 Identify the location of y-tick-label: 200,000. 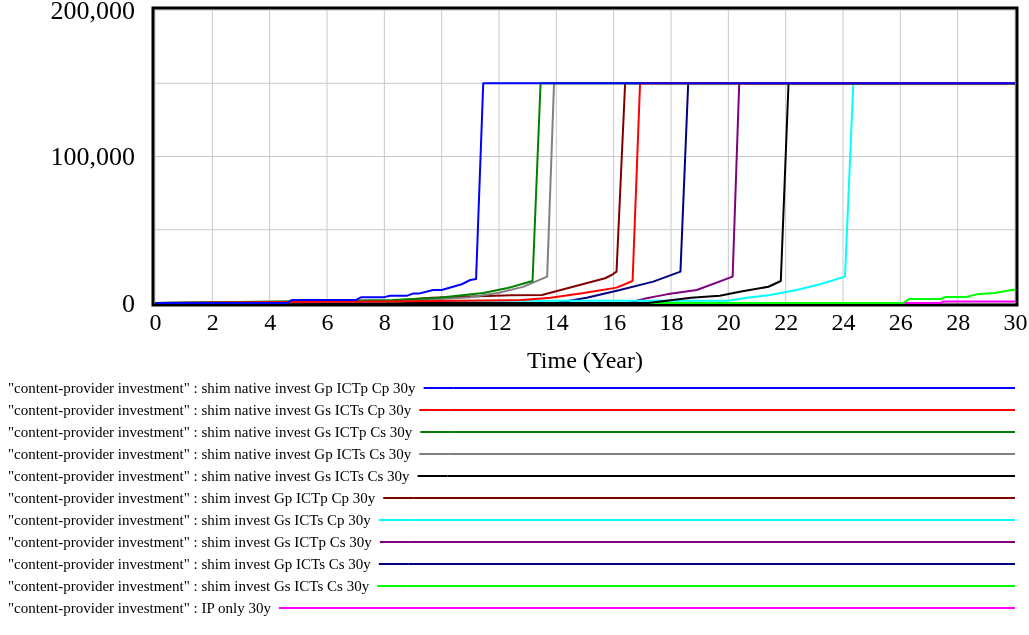
(92, 12).